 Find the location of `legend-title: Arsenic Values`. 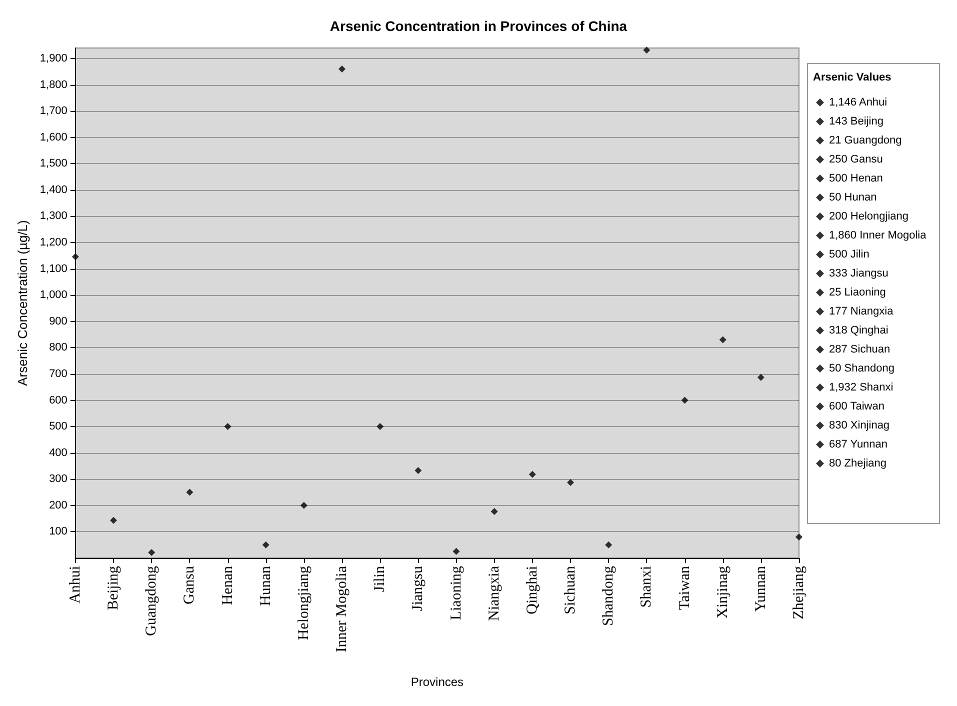

legend-title: Arsenic Values is located at coordinates (852, 78).